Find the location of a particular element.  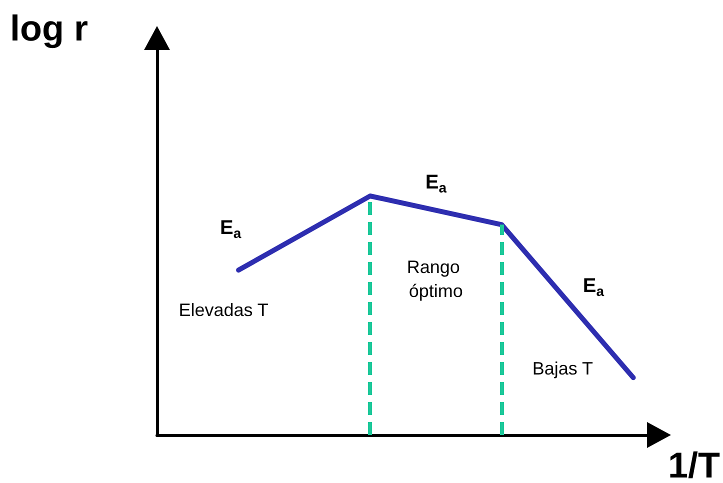

annotation: Rango óptimo is located at coordinates (435, 279).